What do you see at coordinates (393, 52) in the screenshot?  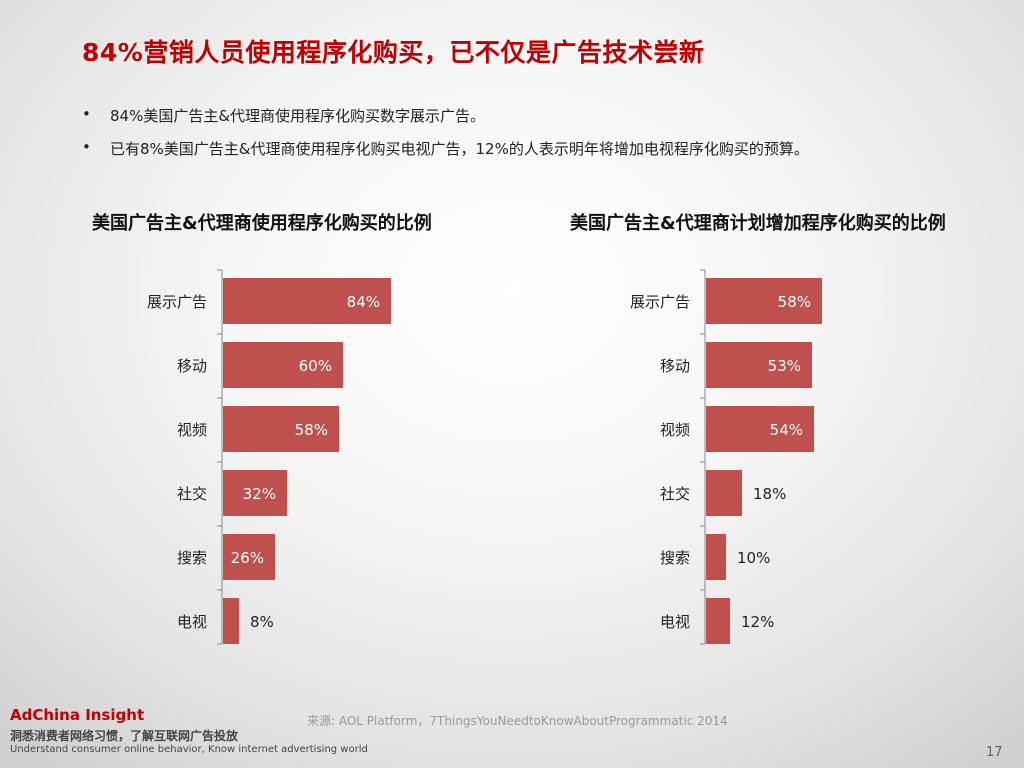 I see `page-title: 84%营销人员使用程序化购买，已不仅是广告技术尝新` at bounding box center [393, 52].